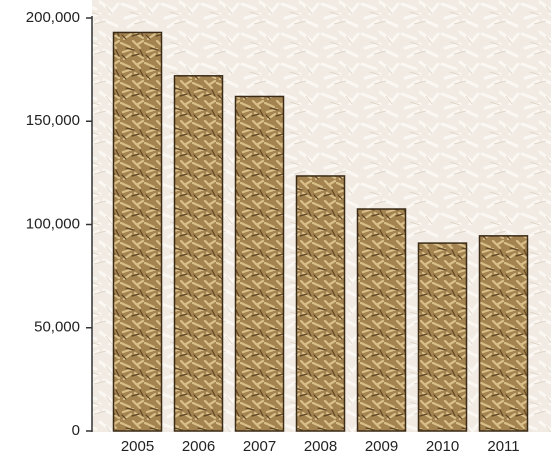 The height and width of the screenshot is (461, 551). I want to click on y-tick-label: 50,000, so click(57, 327).